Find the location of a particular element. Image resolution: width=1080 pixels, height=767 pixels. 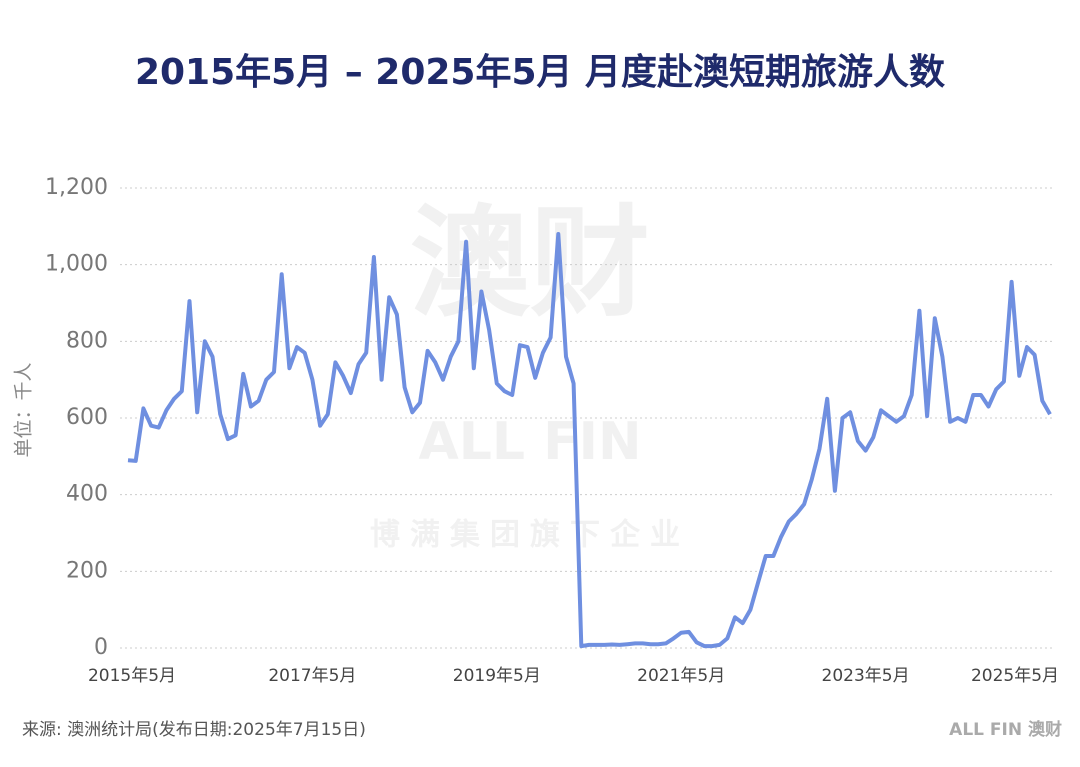

y-tick-label: 800 is located at coordinates (87, 340).